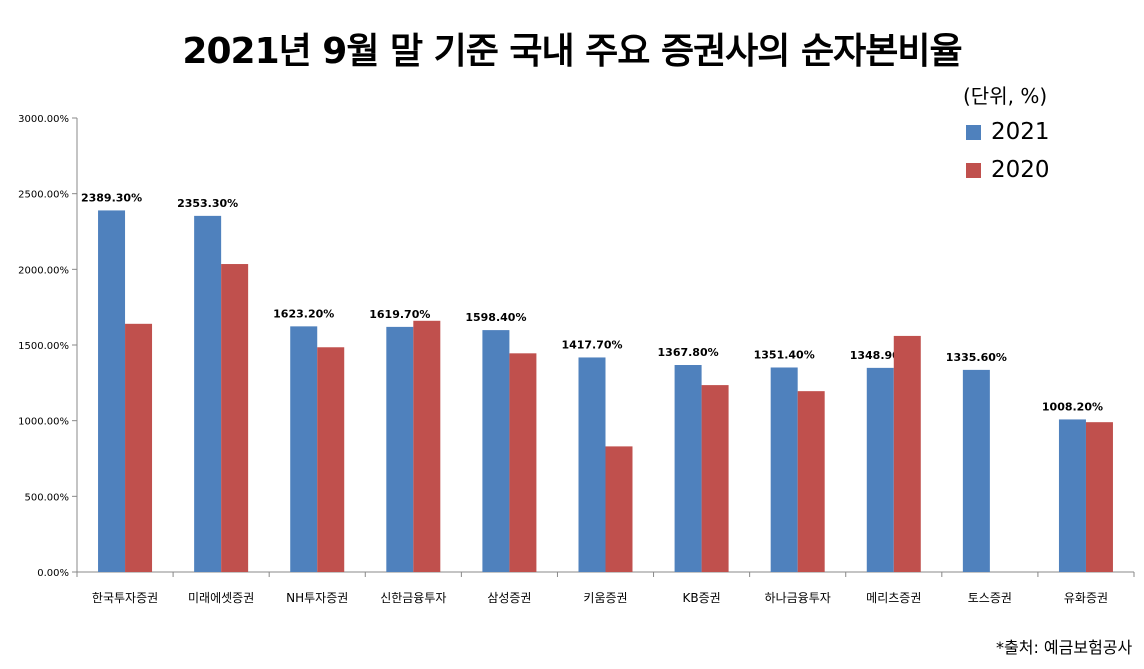  I want to click on source-note: *출처: 예금보험공사, so click(1064, 647).